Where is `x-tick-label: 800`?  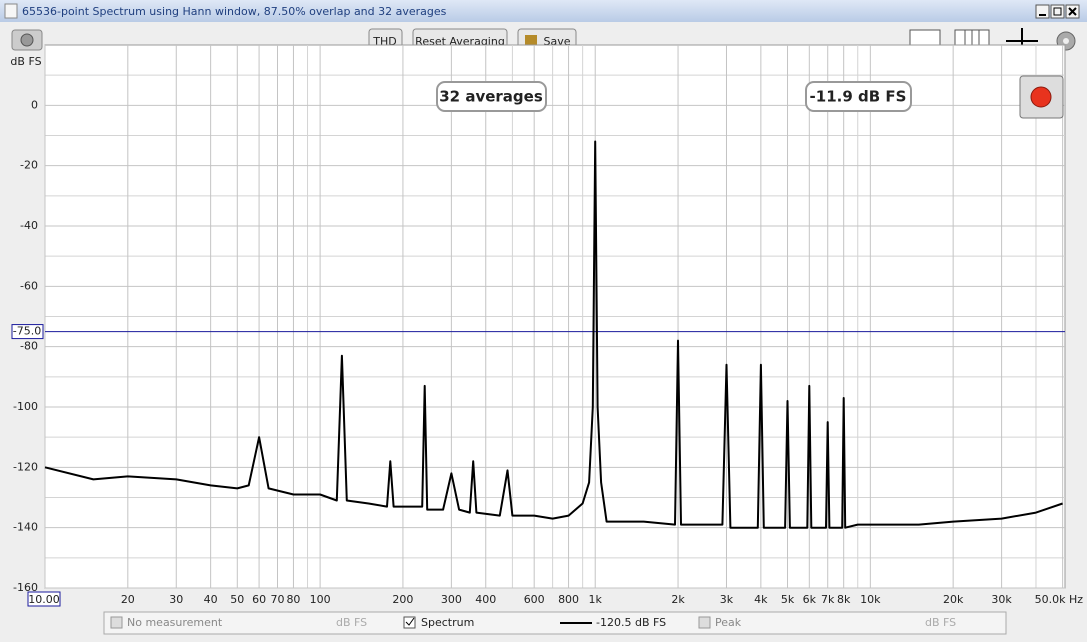
x-tick-label: 800 is located at coordinates (568, 599).